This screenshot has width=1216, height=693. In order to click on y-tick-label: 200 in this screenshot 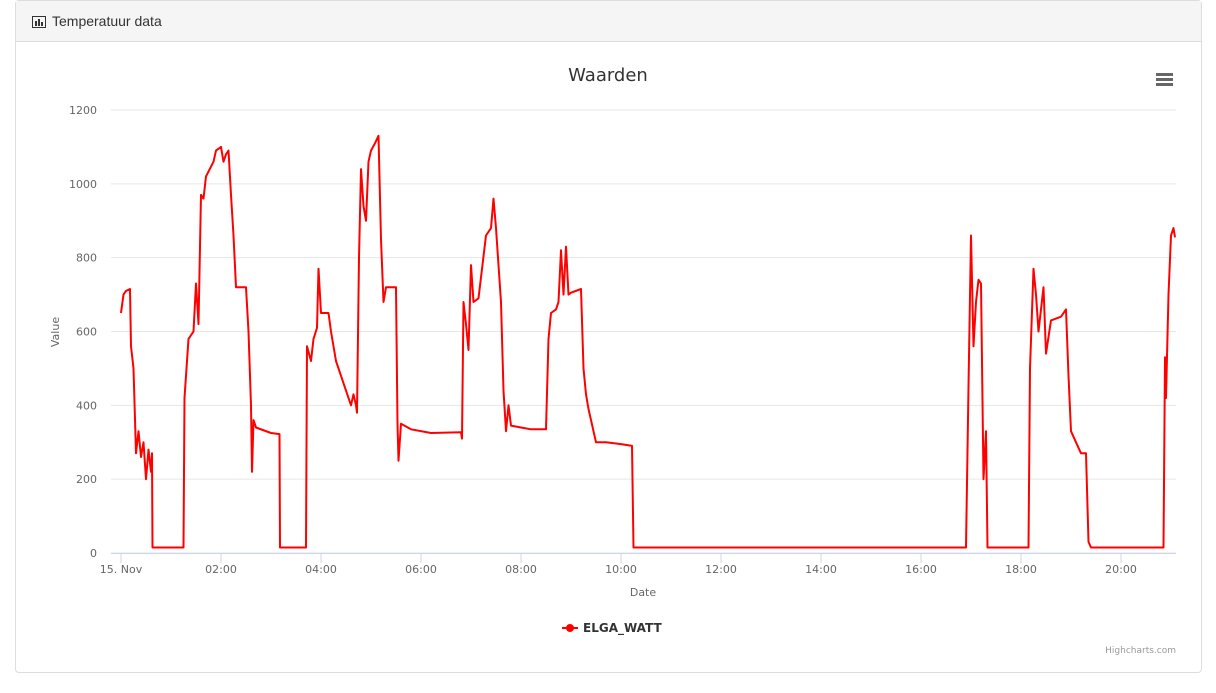, I will do `click(86, 479)`.